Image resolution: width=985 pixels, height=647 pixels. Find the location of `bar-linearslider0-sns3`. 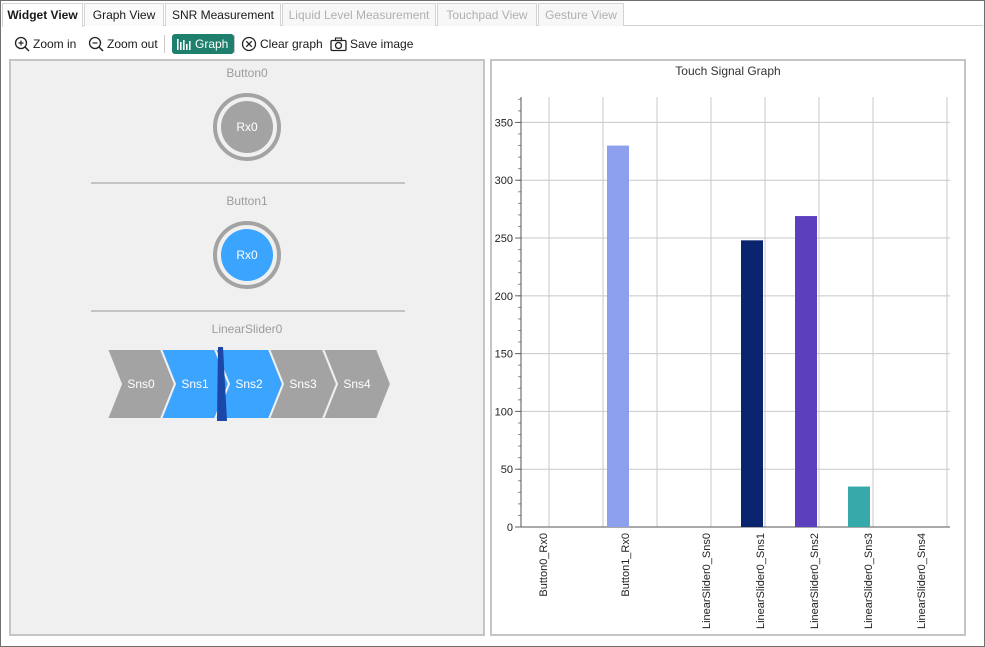

bar-linearslider0-sns3 is located at coordinates (859, 506).